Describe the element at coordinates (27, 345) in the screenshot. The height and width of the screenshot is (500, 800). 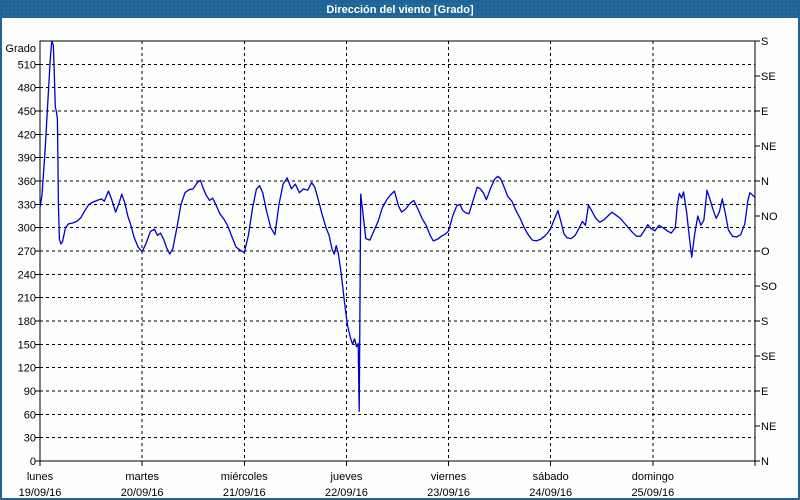
I see `y-left-tick-label: 150` at that location.